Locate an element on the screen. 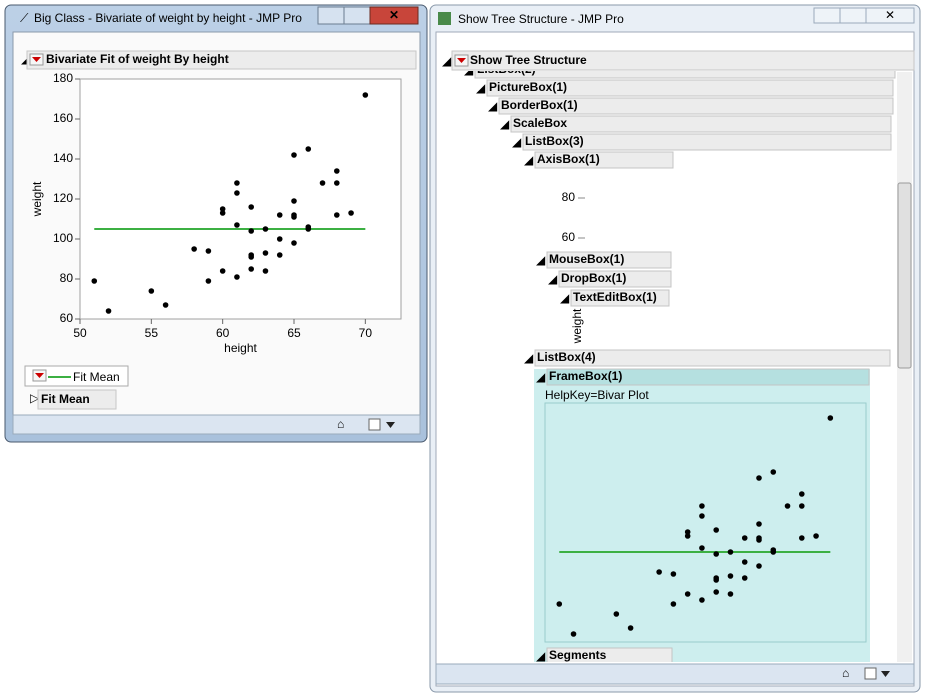  y-tick-label: 160 is located at coordinates (63, 118).